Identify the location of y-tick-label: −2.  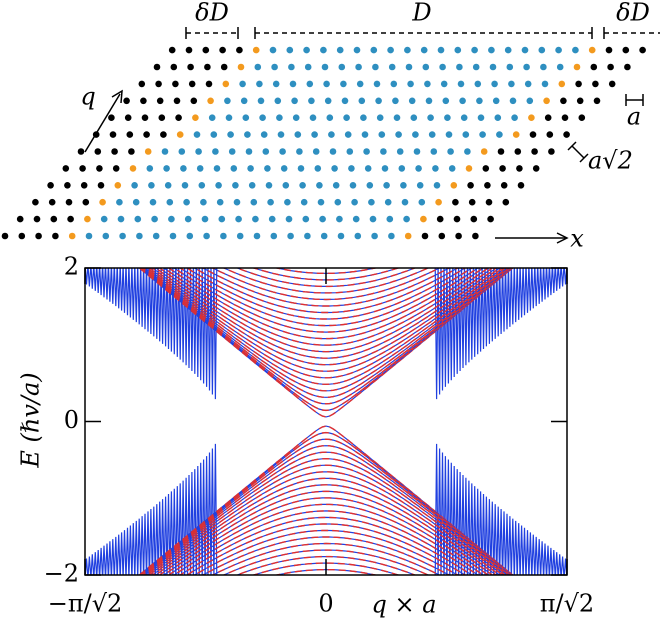
(61, 574).